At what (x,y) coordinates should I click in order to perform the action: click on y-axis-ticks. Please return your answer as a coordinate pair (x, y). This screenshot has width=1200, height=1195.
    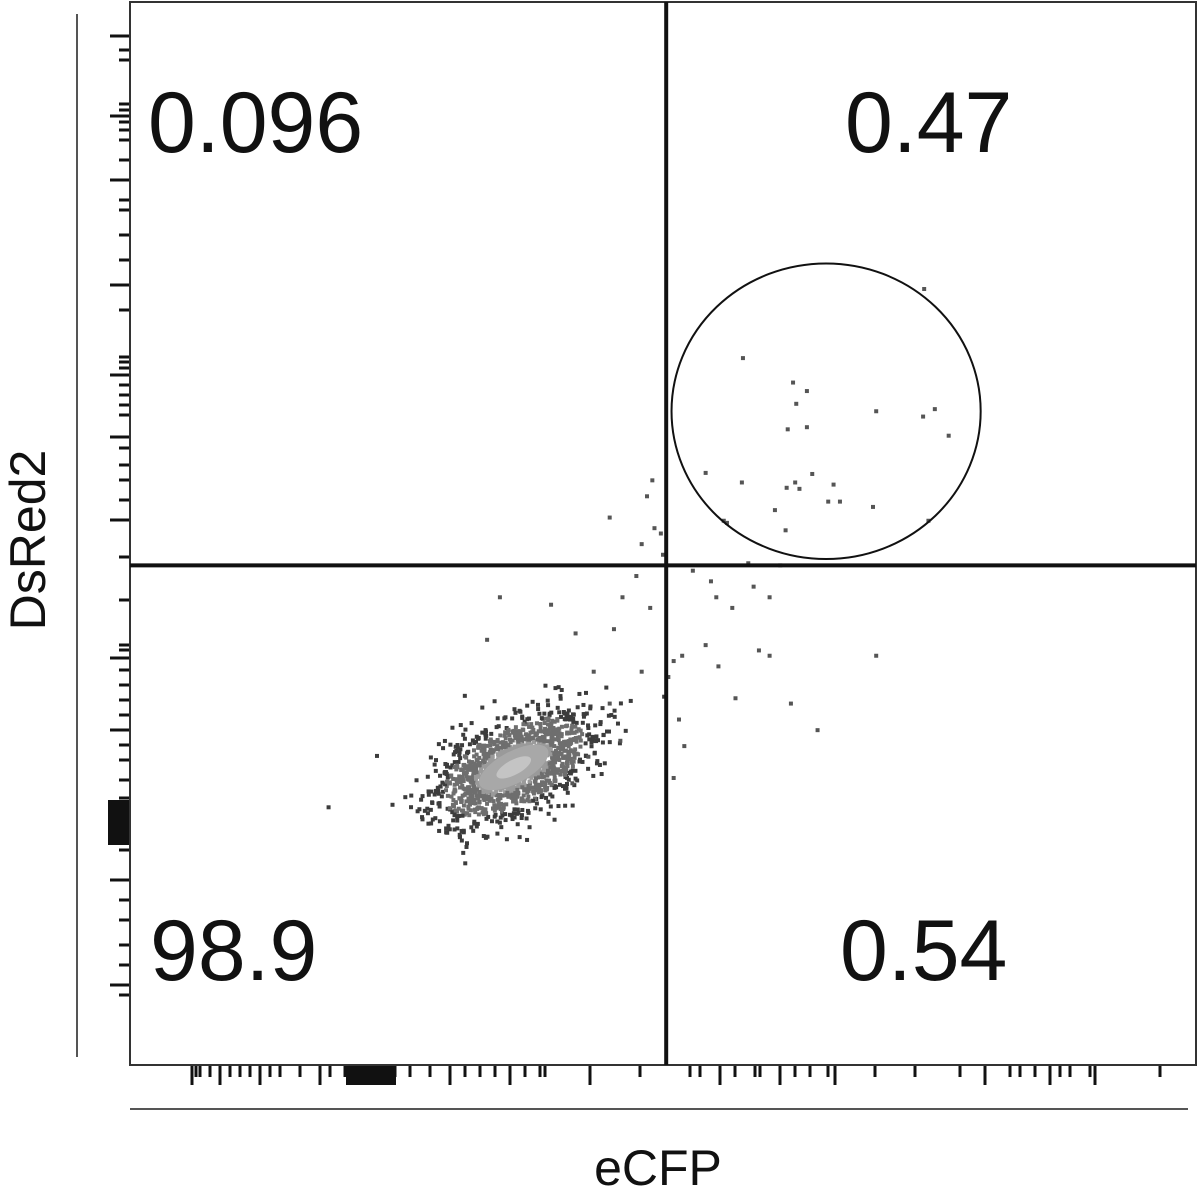
    Looking at the image, I should click on (119, 515).